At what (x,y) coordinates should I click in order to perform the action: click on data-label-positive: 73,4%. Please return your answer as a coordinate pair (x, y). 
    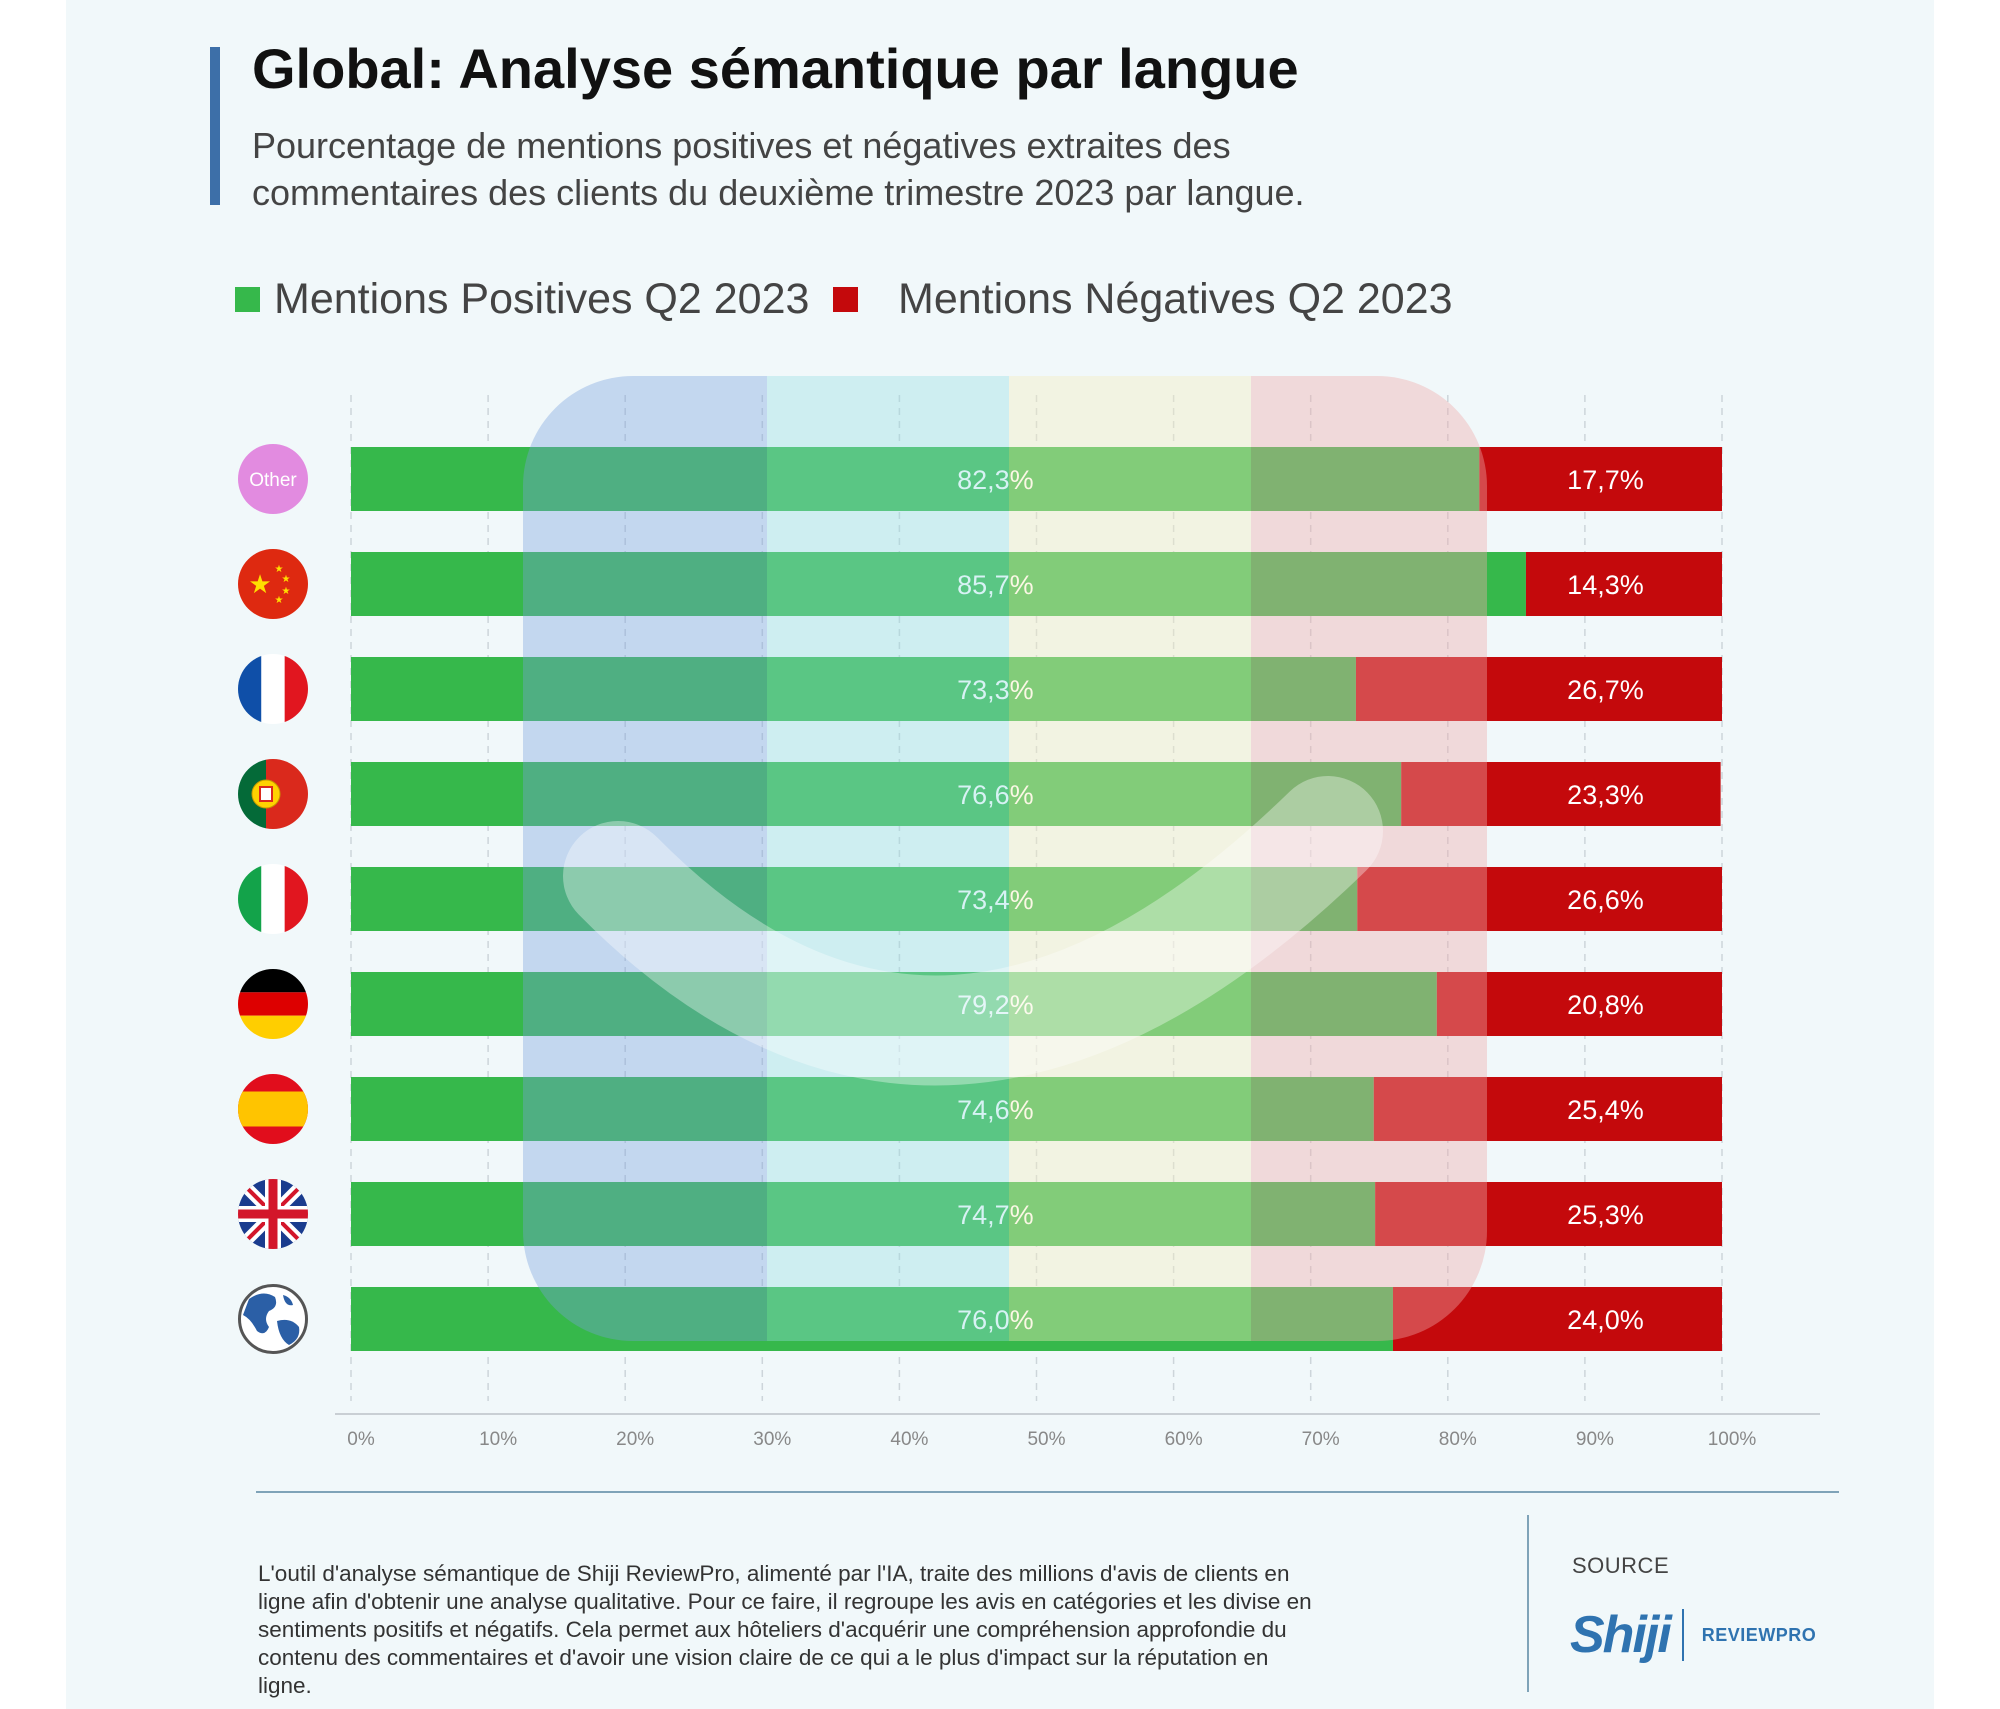
    Looking at the image, I should click on (995, 900).